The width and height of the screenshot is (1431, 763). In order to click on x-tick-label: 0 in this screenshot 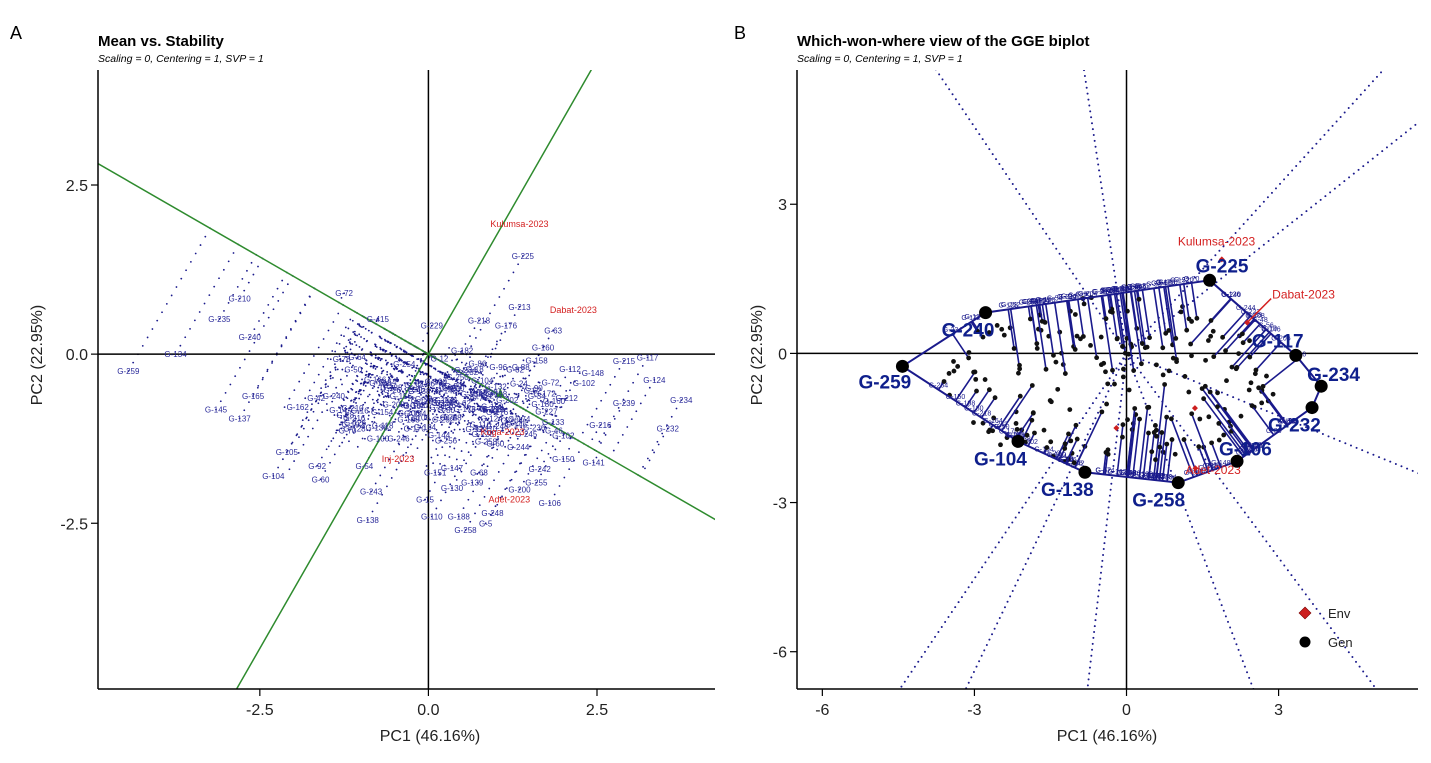, I will do `click(1126, 710)`.